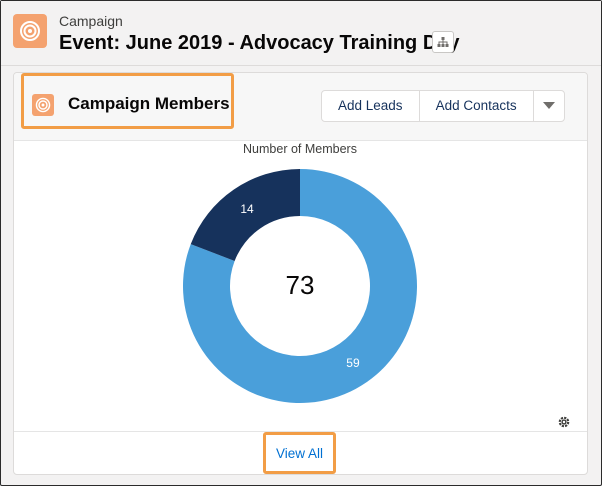 This screenshot has width=602, height=486. What do you see at coordinates (91, 21) in the screenshot?
I see `object-type-label: Campaign` at bounding box center [91, 21].